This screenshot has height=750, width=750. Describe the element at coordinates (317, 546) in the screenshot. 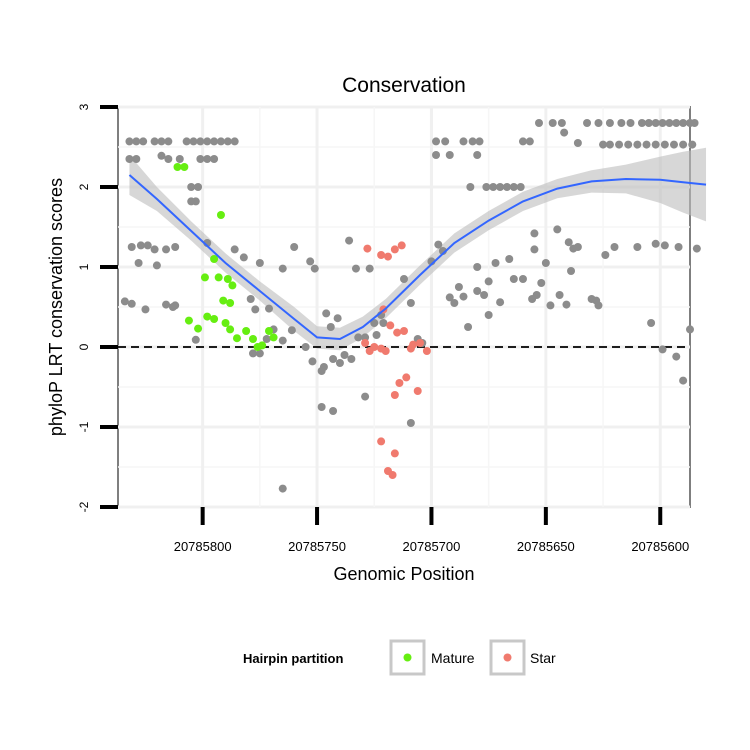

I see `x-tick-label: 20785750` at that location.